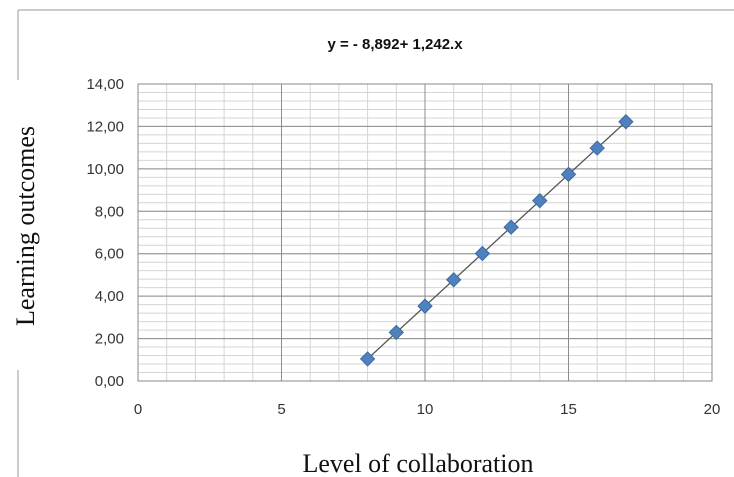 The height and width of the screenshot is (477, 734). I want to click on x-tick-label: 20, so click(712, 409).